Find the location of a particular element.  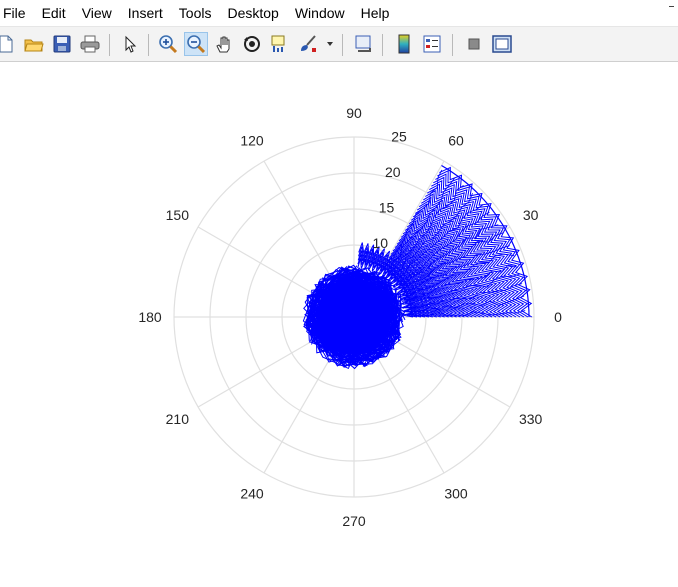

link-plot-icon is located at coordinates (363, 43).